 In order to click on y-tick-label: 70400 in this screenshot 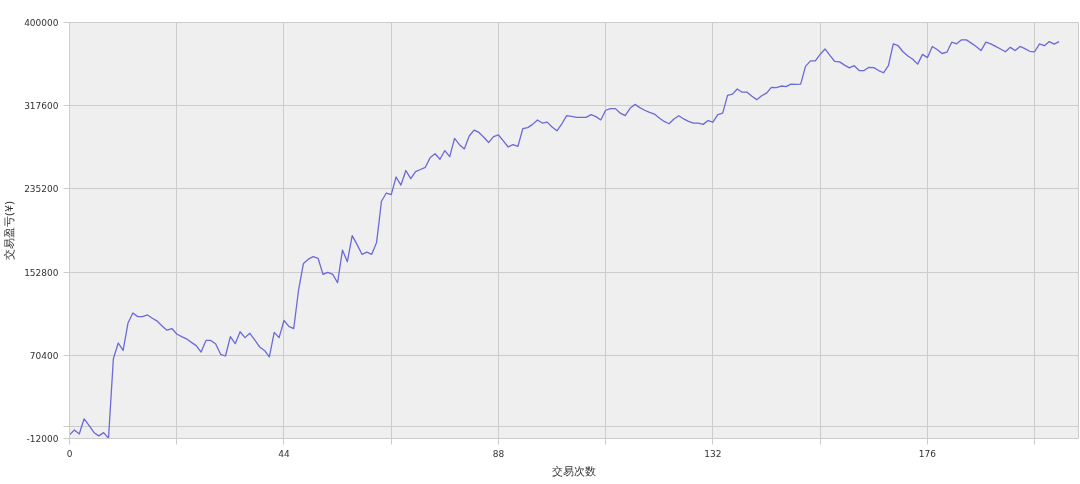, I will do `click(44, 355)`.